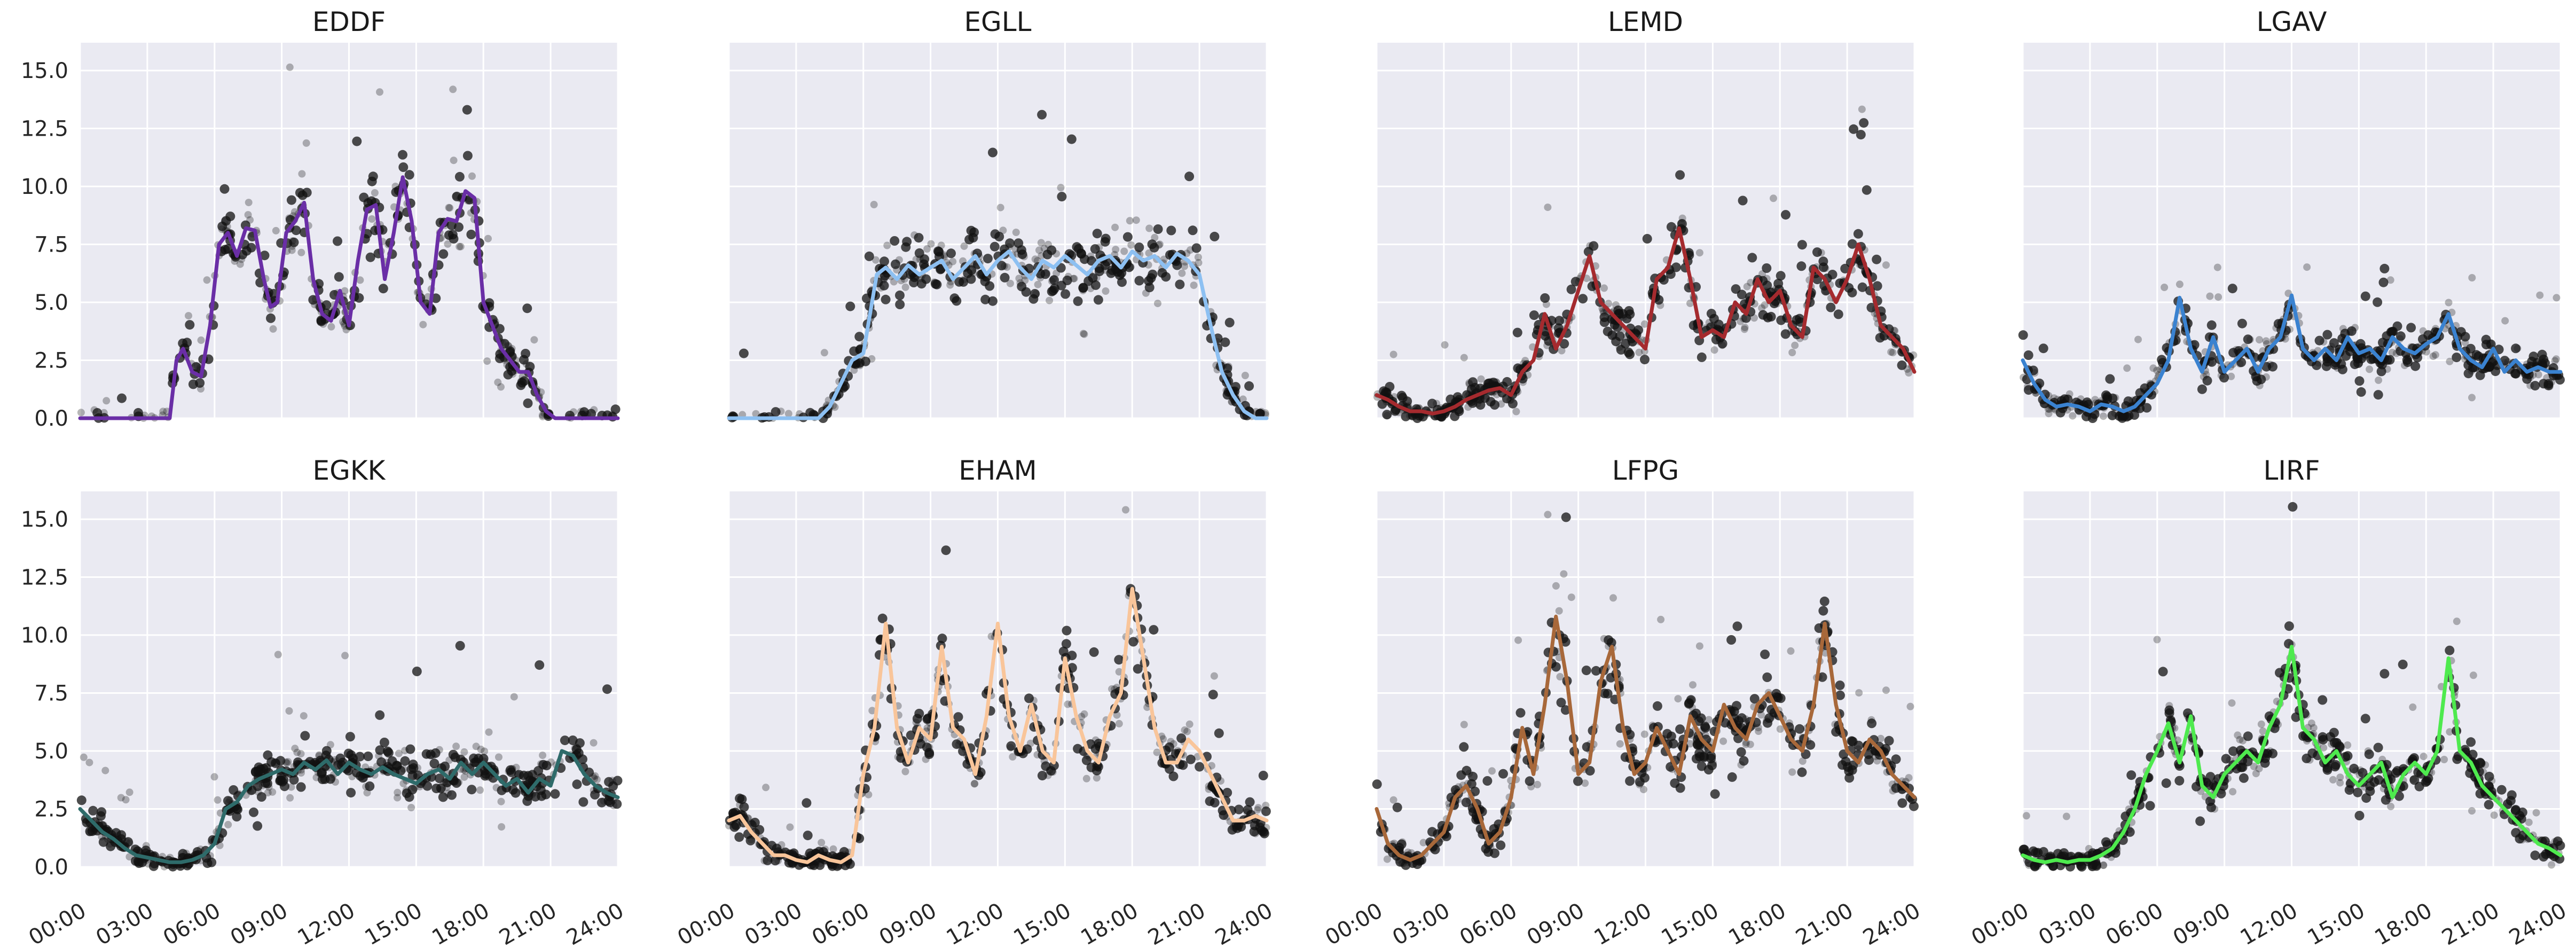  Describe the element at coordinates (349, 21) in the screenshot. I see `panel-title: EDDF` at that location.